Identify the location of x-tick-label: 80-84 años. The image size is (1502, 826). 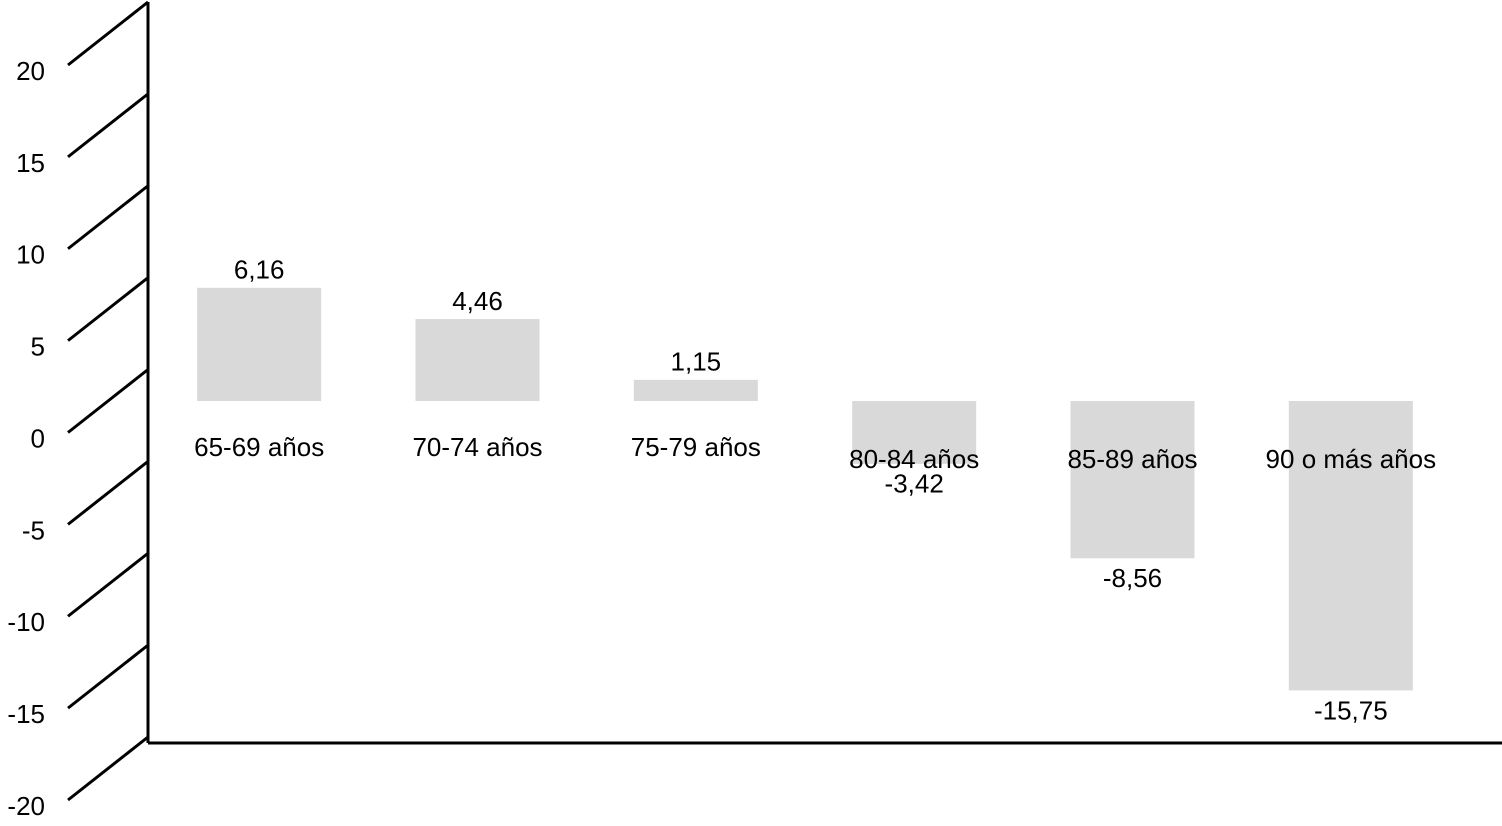
(914, 459).